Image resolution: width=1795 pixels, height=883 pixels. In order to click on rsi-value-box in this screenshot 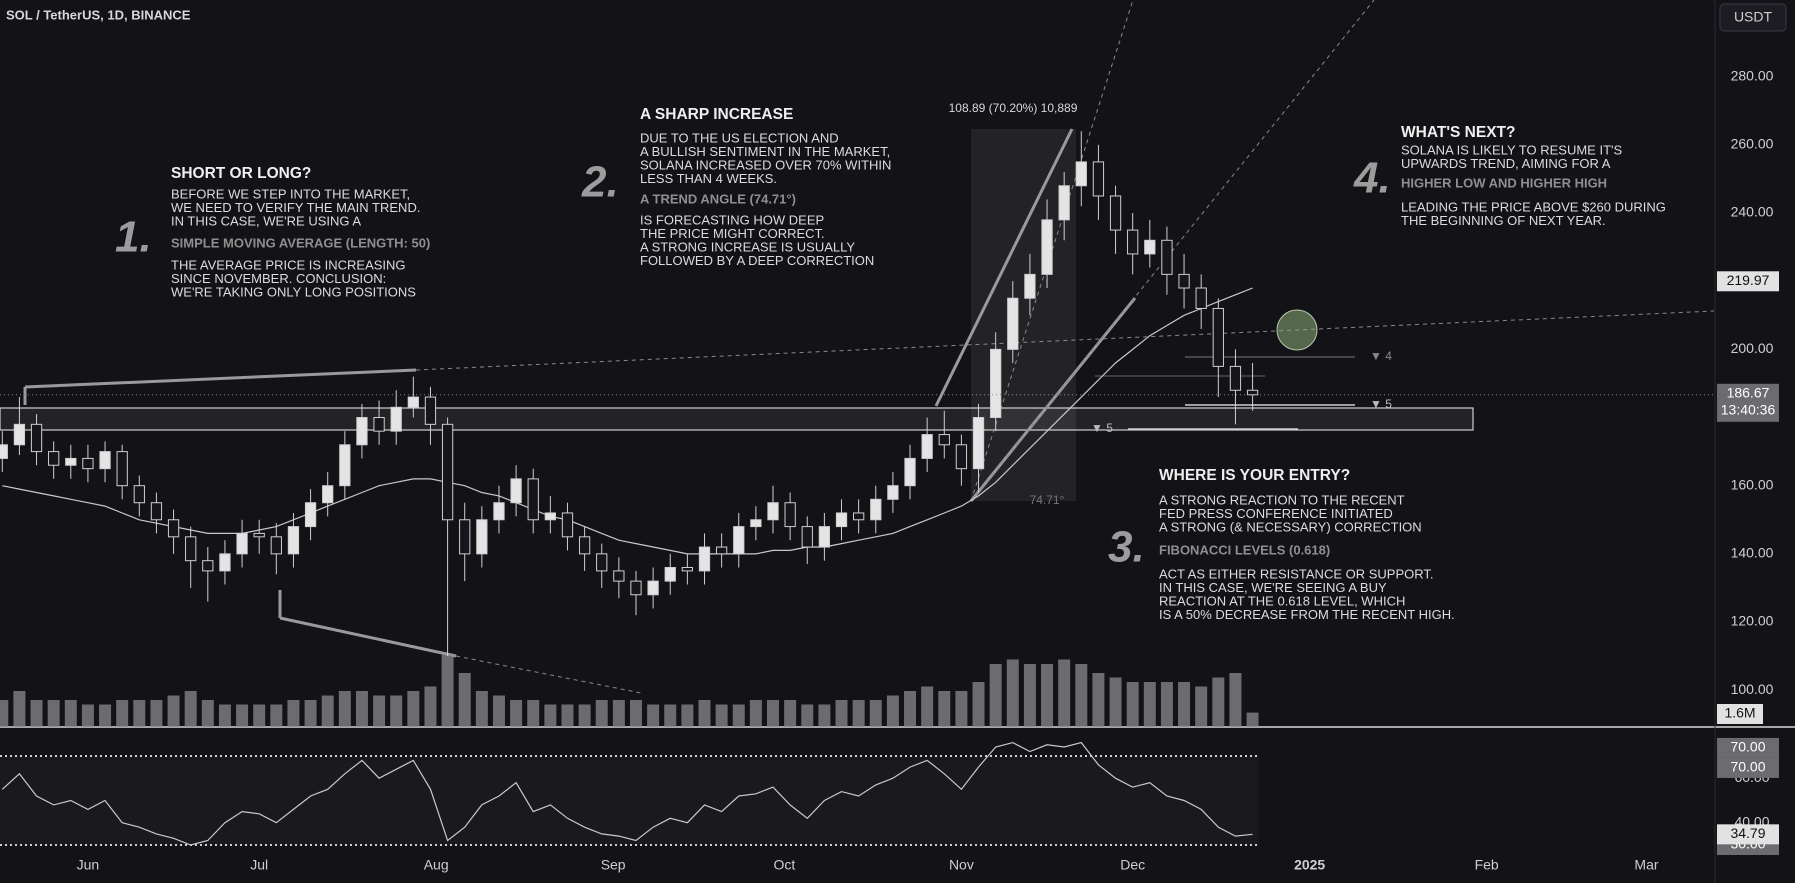, I will do `click(1748, 834)`.